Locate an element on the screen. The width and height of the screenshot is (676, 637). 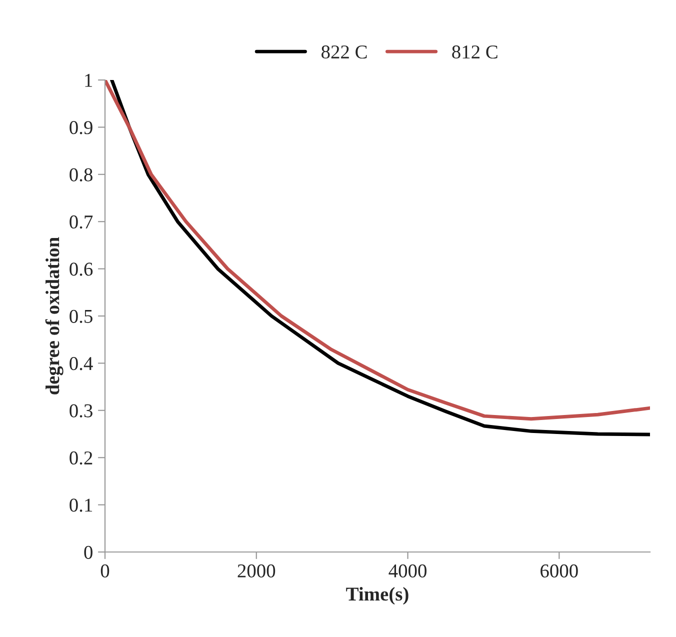
y-tick-label: 1 is located at coordinates (88, 80).